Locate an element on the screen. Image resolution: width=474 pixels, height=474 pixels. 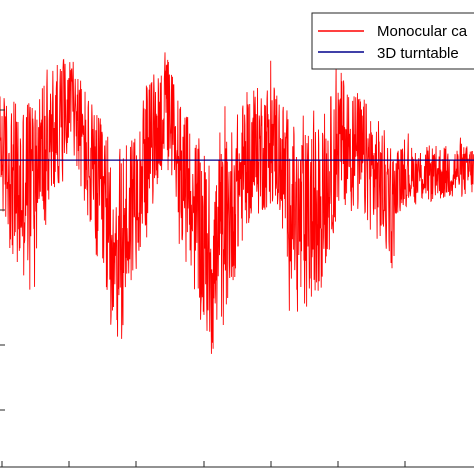
legend-label-series-0: Monocular ca is located at coordinates (422, 31).